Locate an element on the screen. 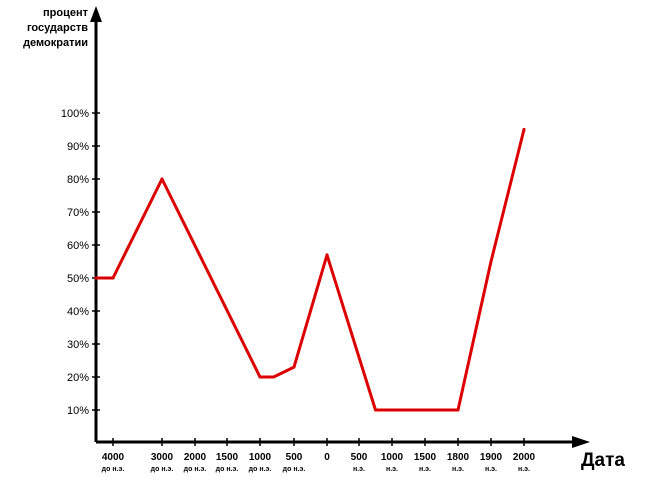 This screenshot has width=646, height=481. y-tick-label: 100% is located at coordinates (75, 114).